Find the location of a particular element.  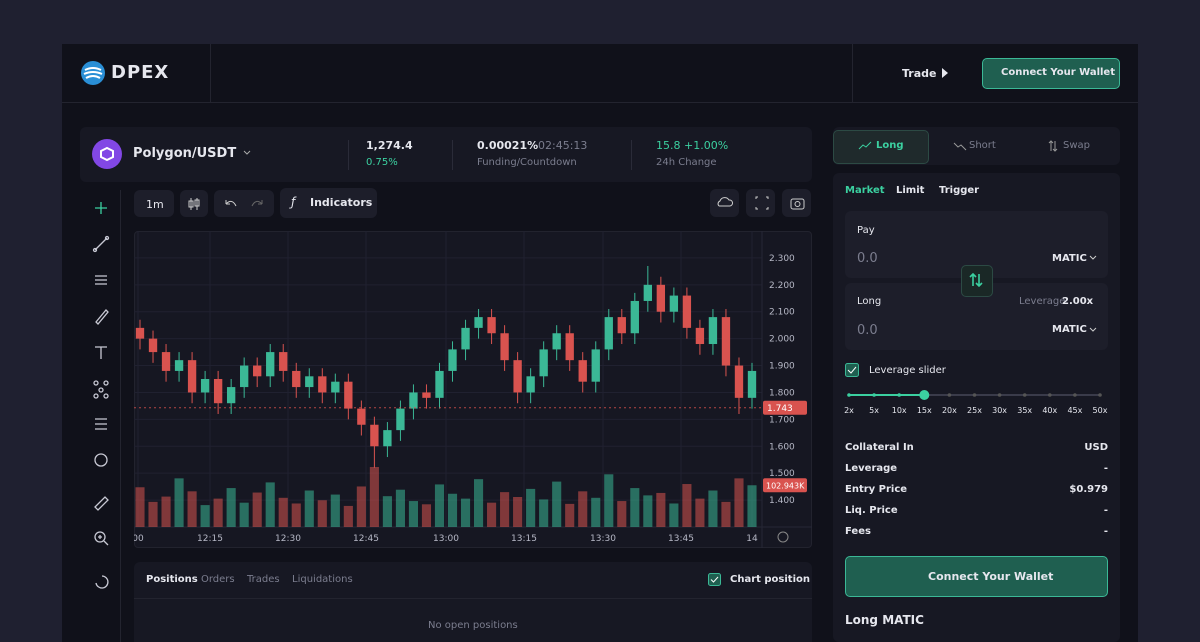

leverage-label: Leverage: is located at coordinates (1044, 301).